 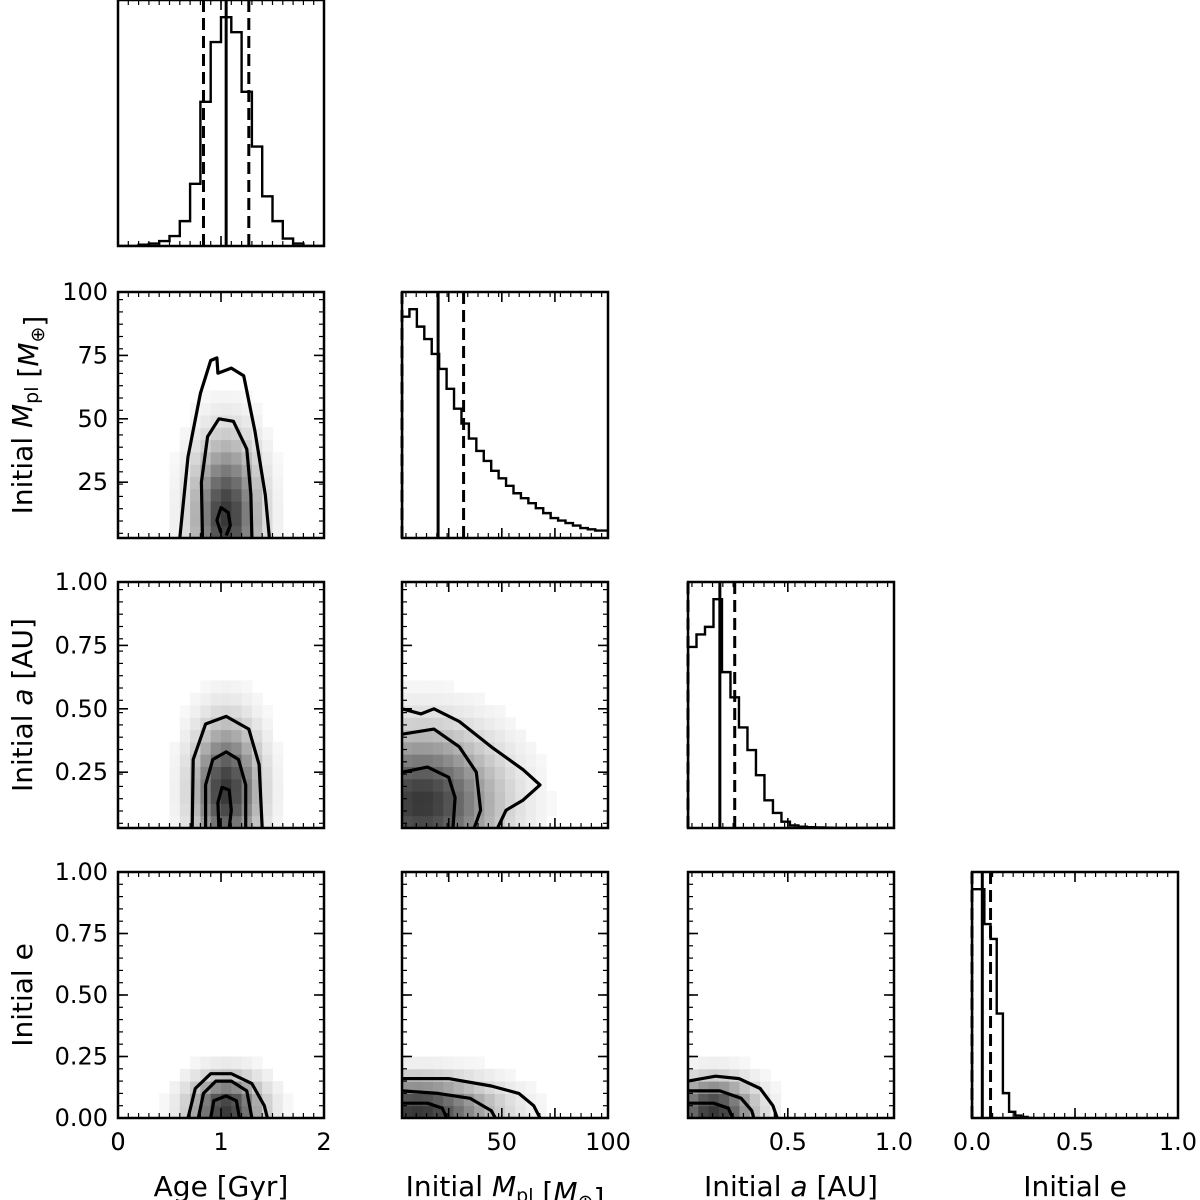 What do you see at coordinates (505, 705) in the screenshot?
I see `density-panel-frame` at bounding box center [505, 705].